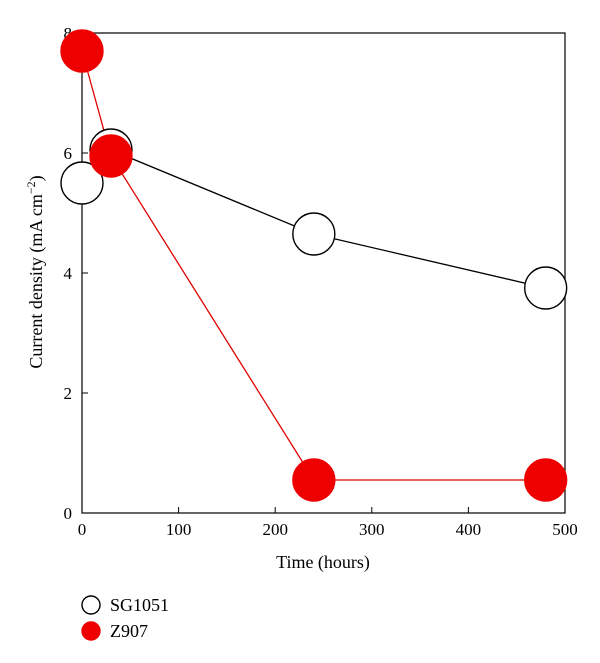  I want to click on x-axis-ticks: 0 100 200 300 400 500, so click(328, 523).